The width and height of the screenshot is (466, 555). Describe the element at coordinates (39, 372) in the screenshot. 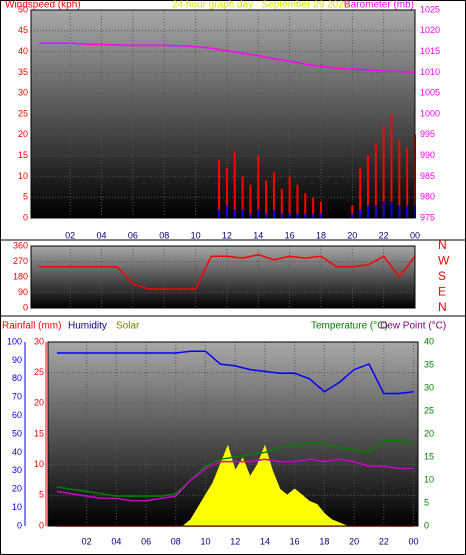

I see `y-tick-label: 25` at that location.